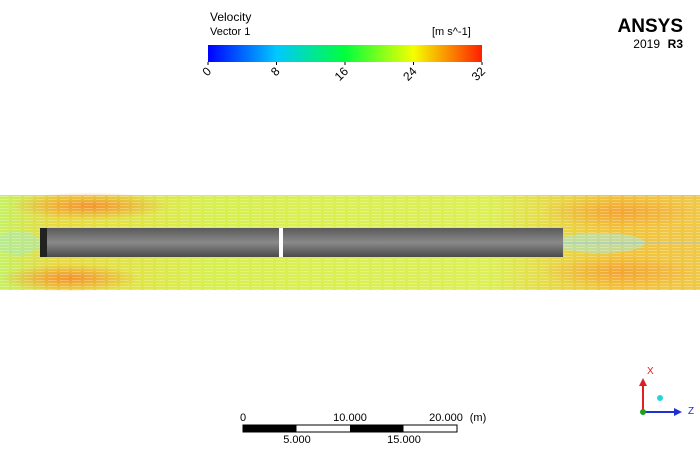  Describe the element at coordinates (446, 418) in the screenshot. I see `scale-label: 20.000` at that location.